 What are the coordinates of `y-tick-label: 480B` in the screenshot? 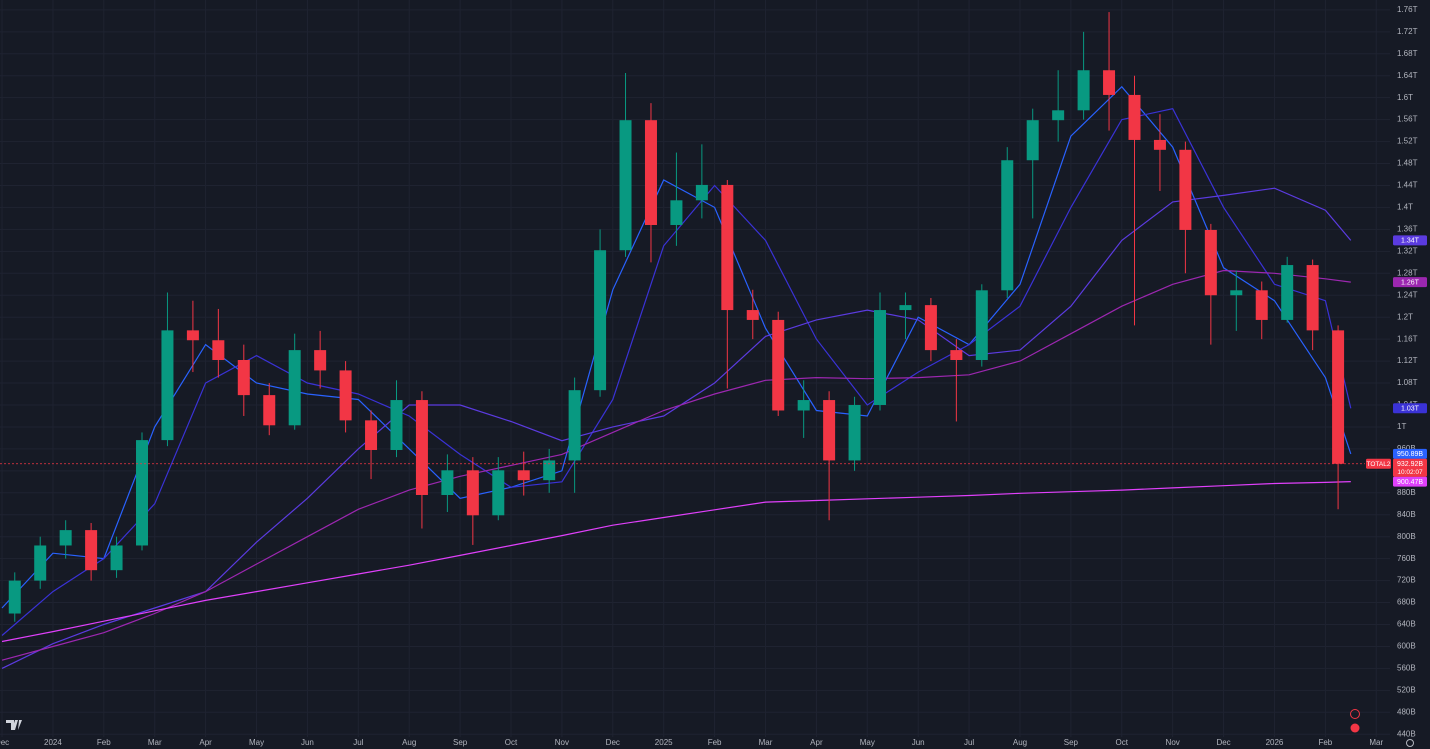 It's located at (1406, 711).